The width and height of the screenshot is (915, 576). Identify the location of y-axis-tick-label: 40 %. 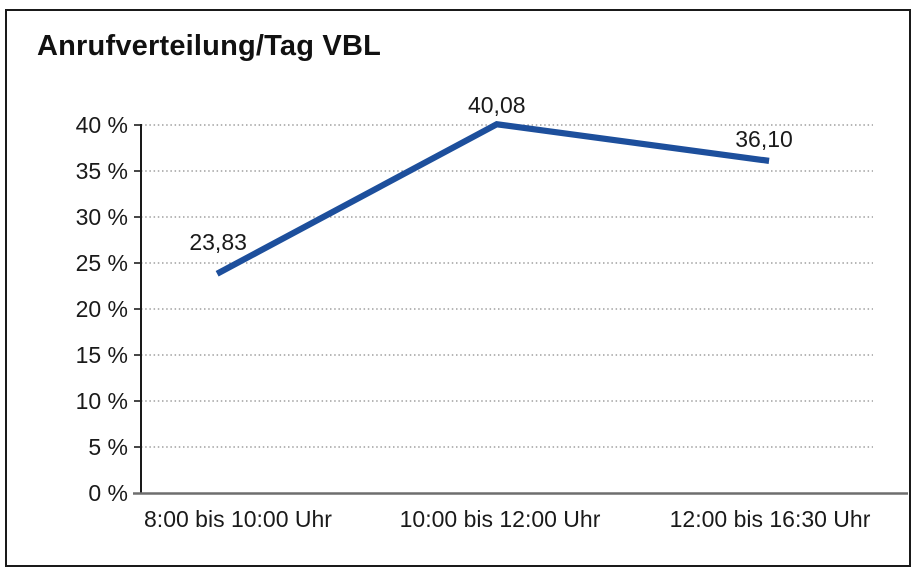
(102, 125).